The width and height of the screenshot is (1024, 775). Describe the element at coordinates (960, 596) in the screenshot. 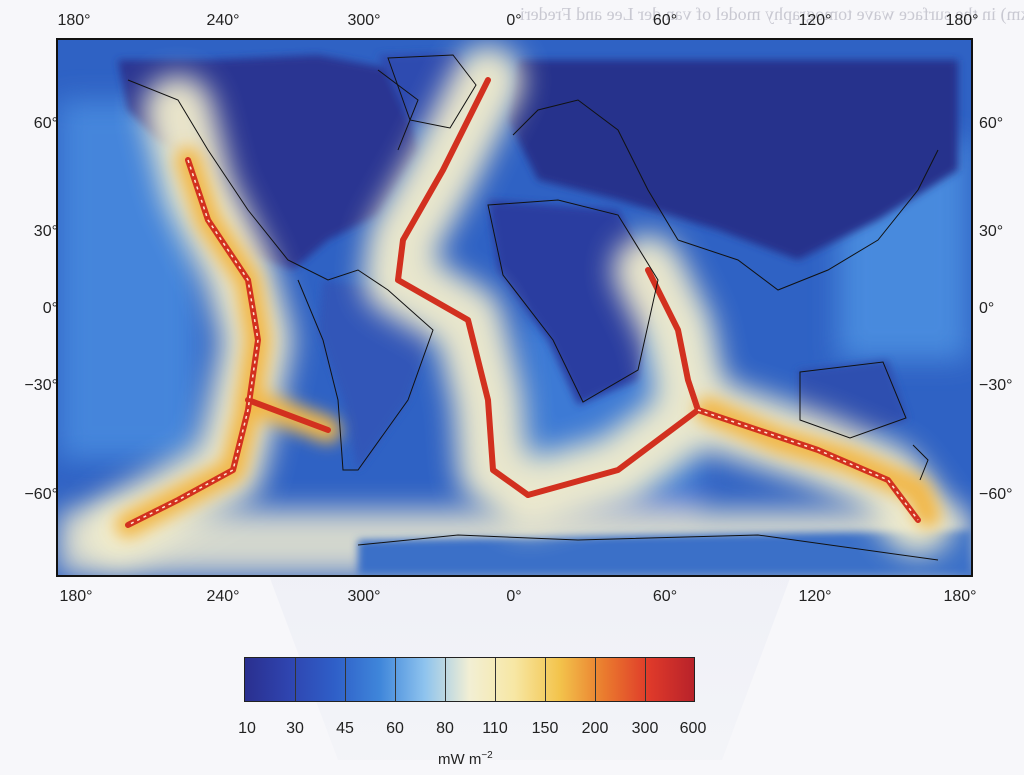

I see `lon-label-bottom-180e: 180°` at that location.